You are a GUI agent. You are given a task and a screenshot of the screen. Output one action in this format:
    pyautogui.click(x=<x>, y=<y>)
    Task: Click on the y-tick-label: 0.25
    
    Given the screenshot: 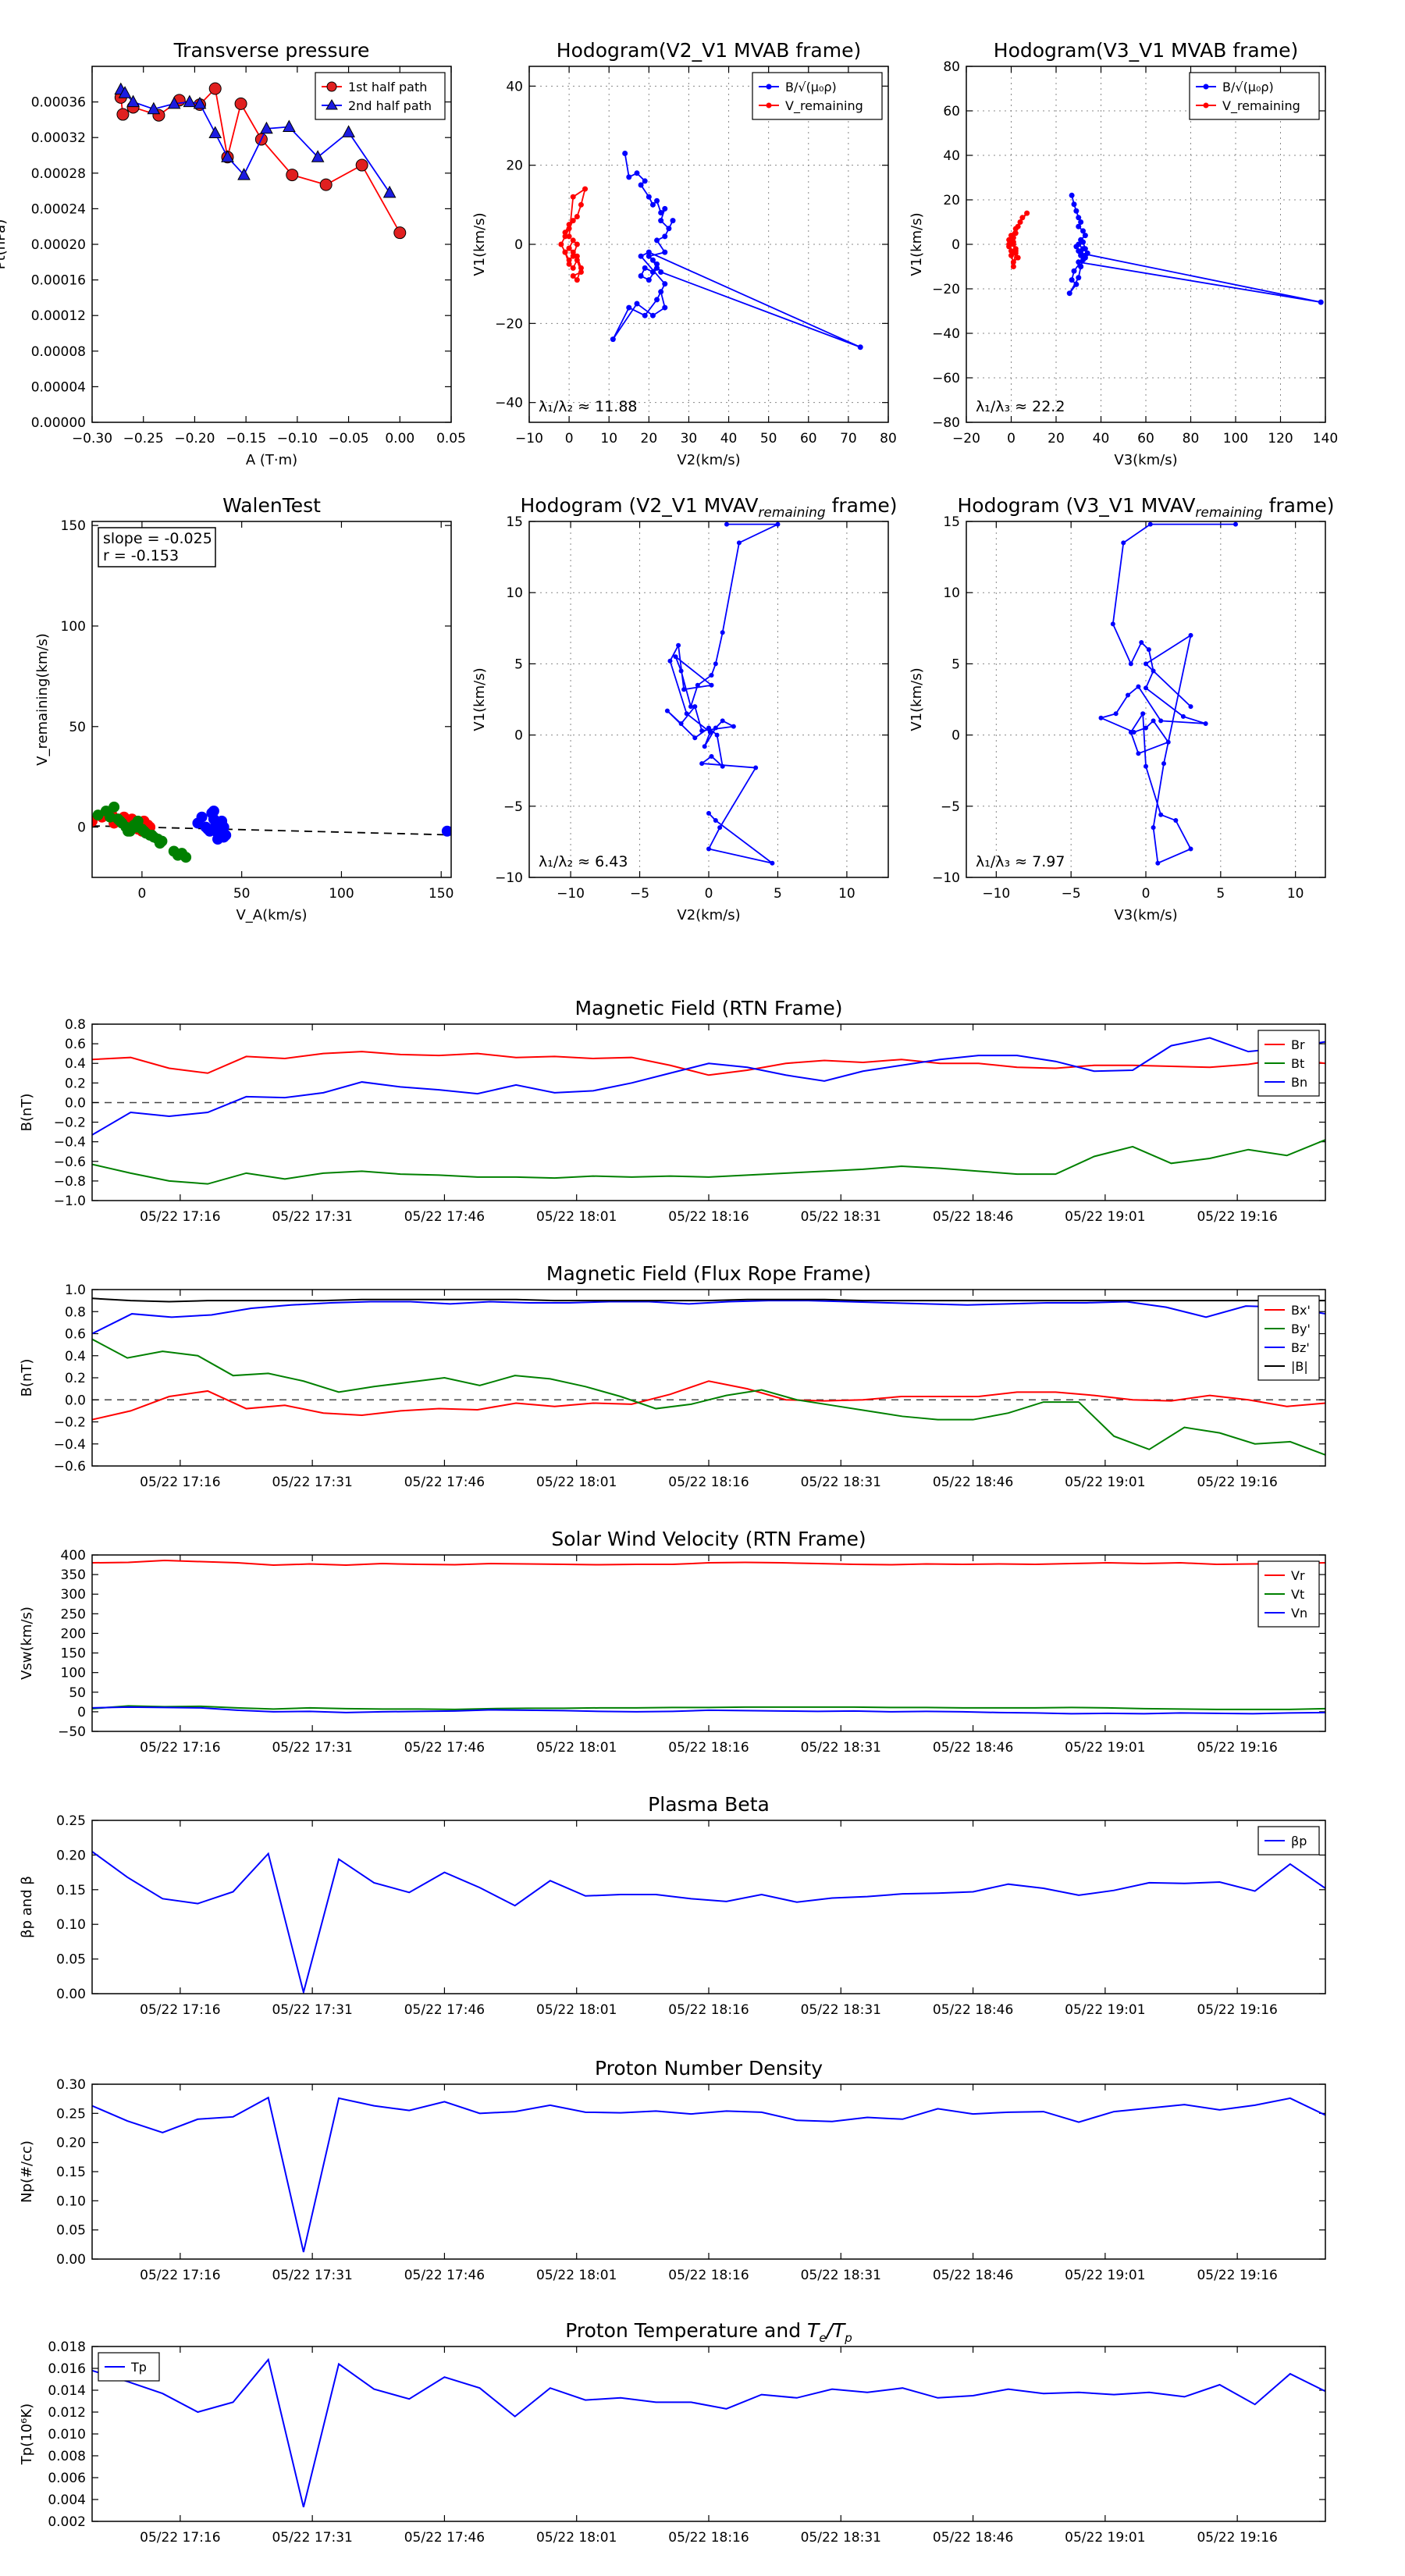 What is the action you would take?
    pyautogui.click(x=71, y=2114)
    